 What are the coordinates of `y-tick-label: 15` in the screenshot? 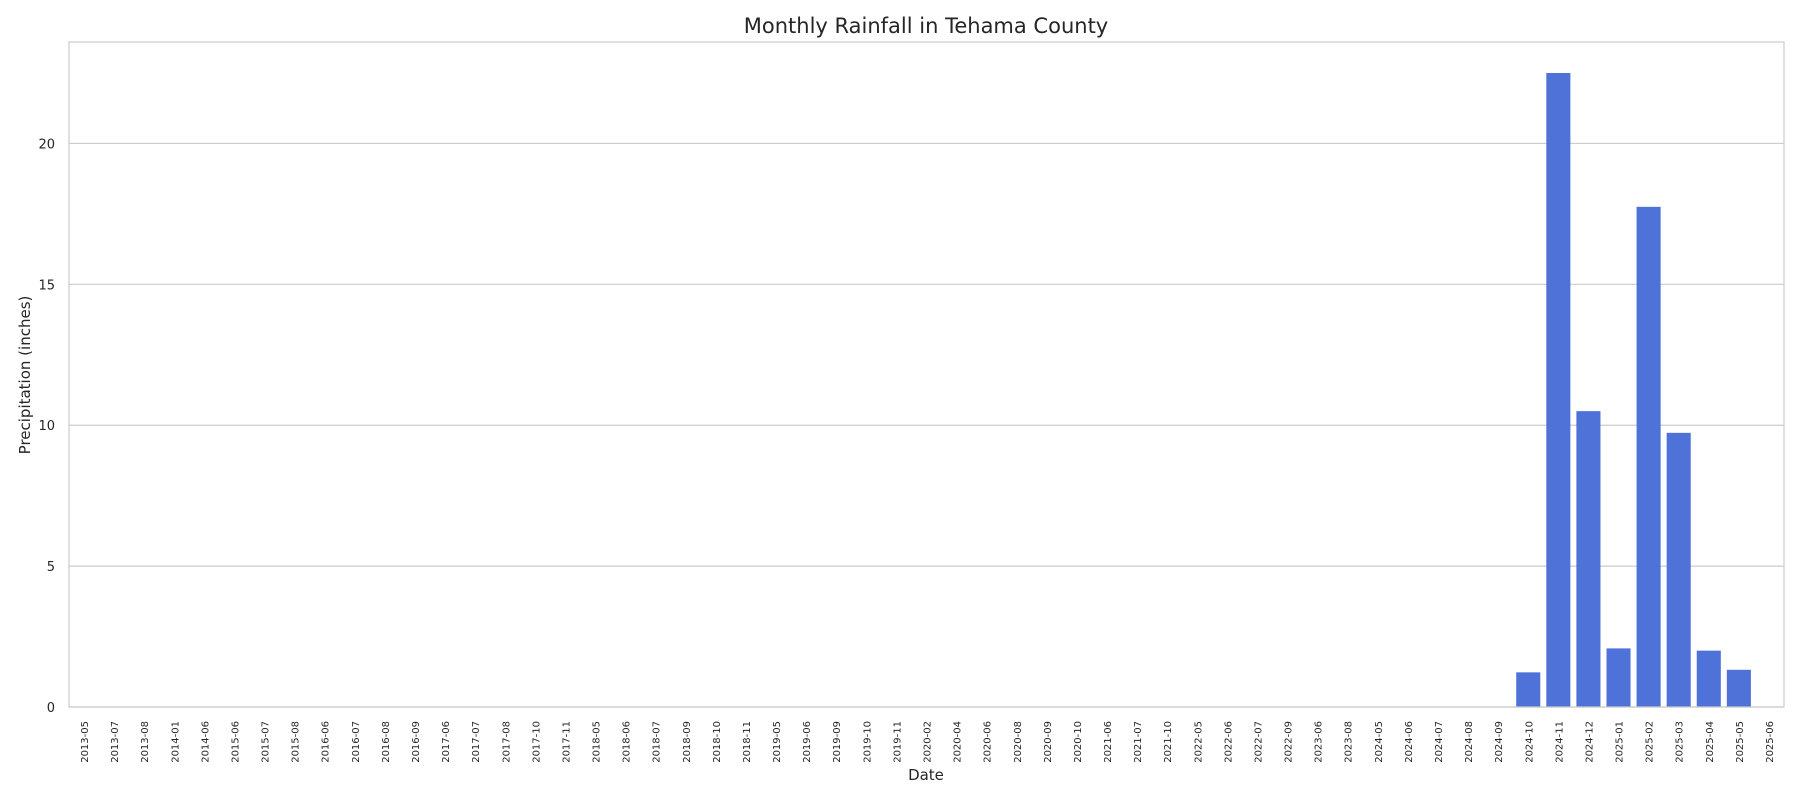 It's located at (46, 285).